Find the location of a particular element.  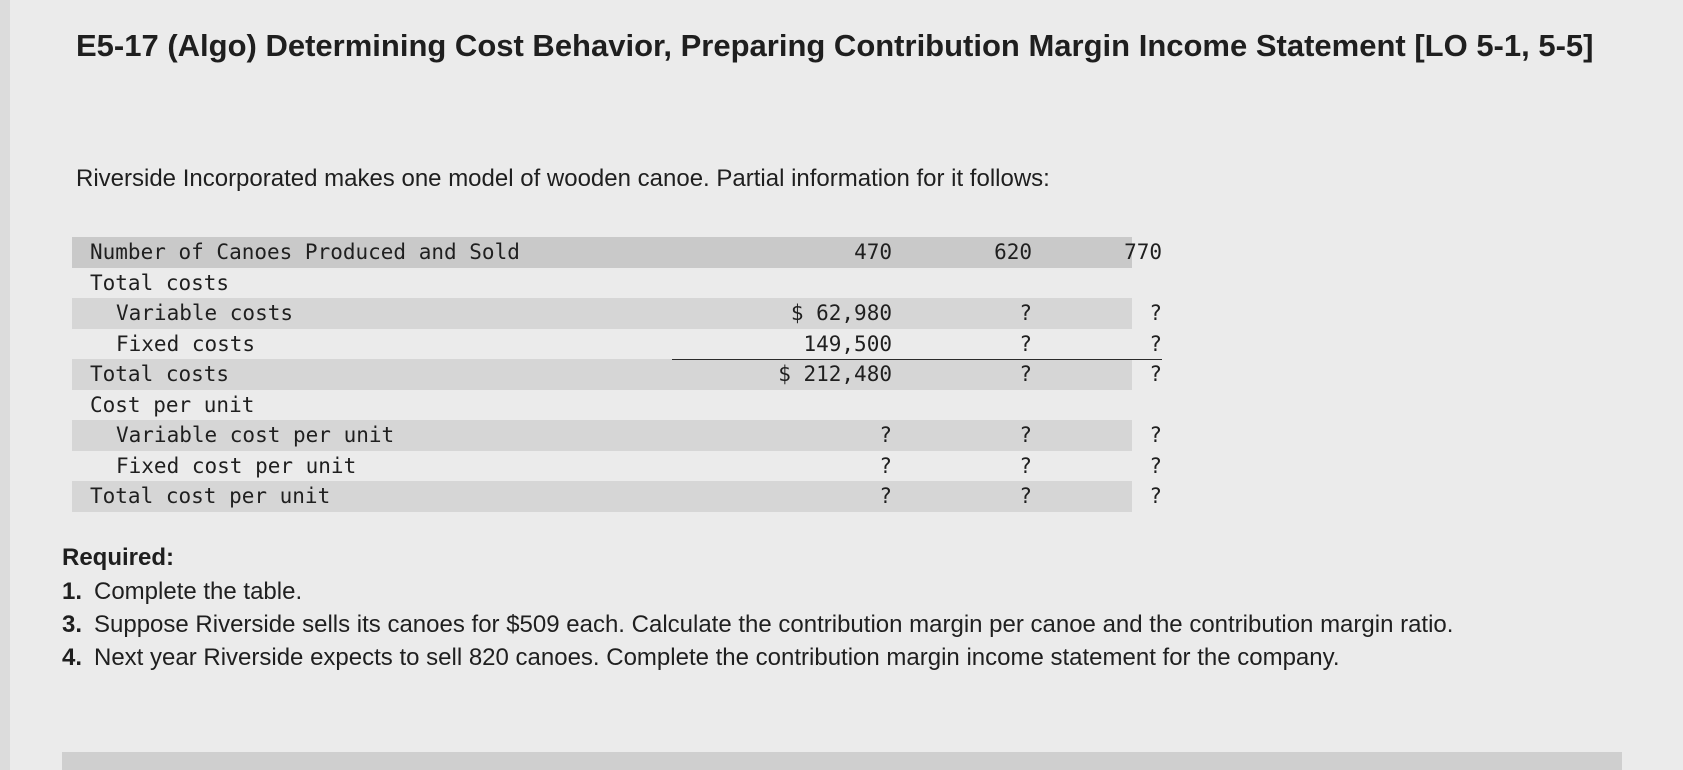

item-number: 1. is located at coordinates (72, 591).